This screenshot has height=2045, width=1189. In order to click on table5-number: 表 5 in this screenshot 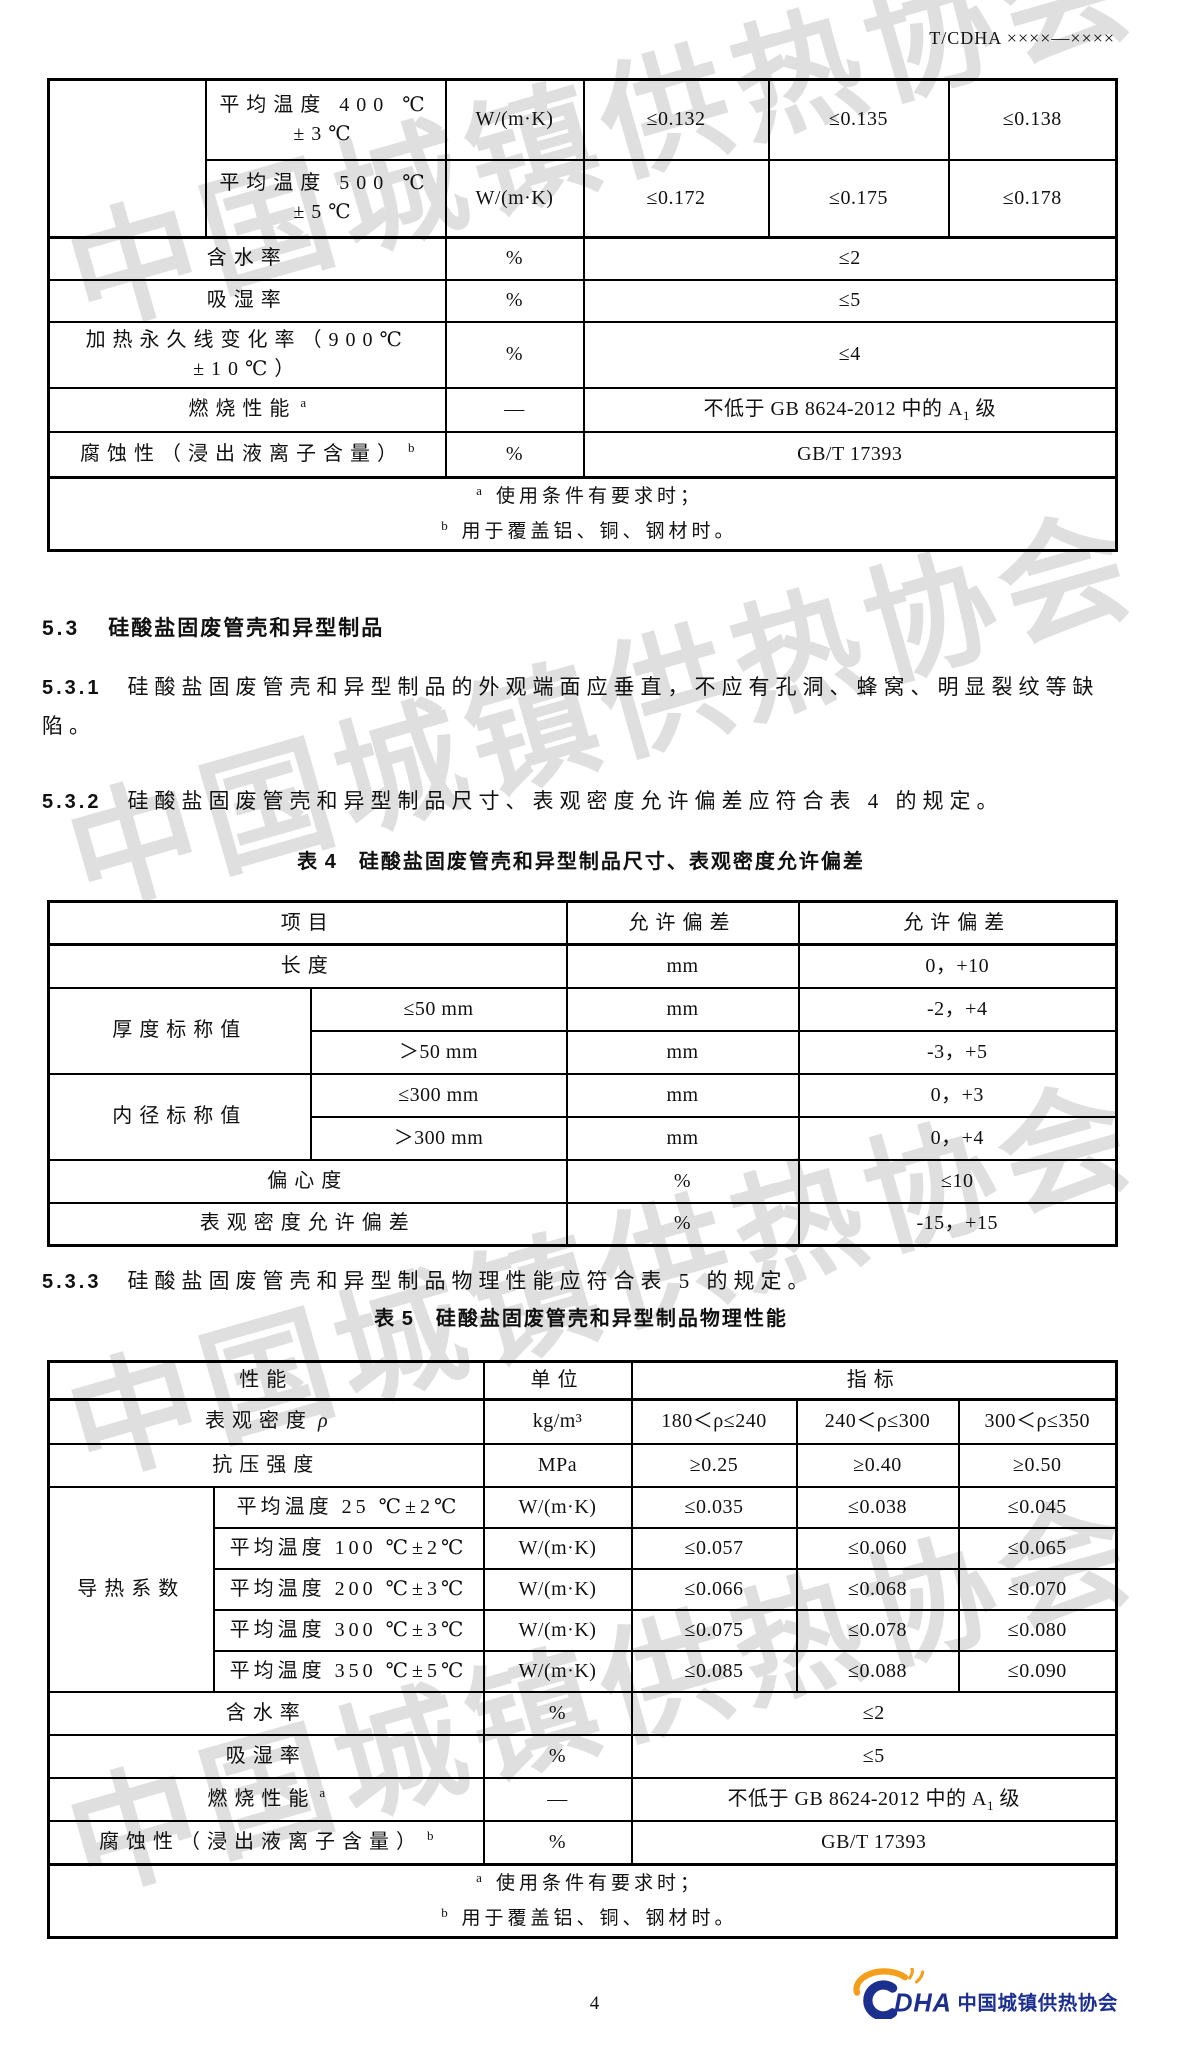, I will do `click(394, 1319)`.